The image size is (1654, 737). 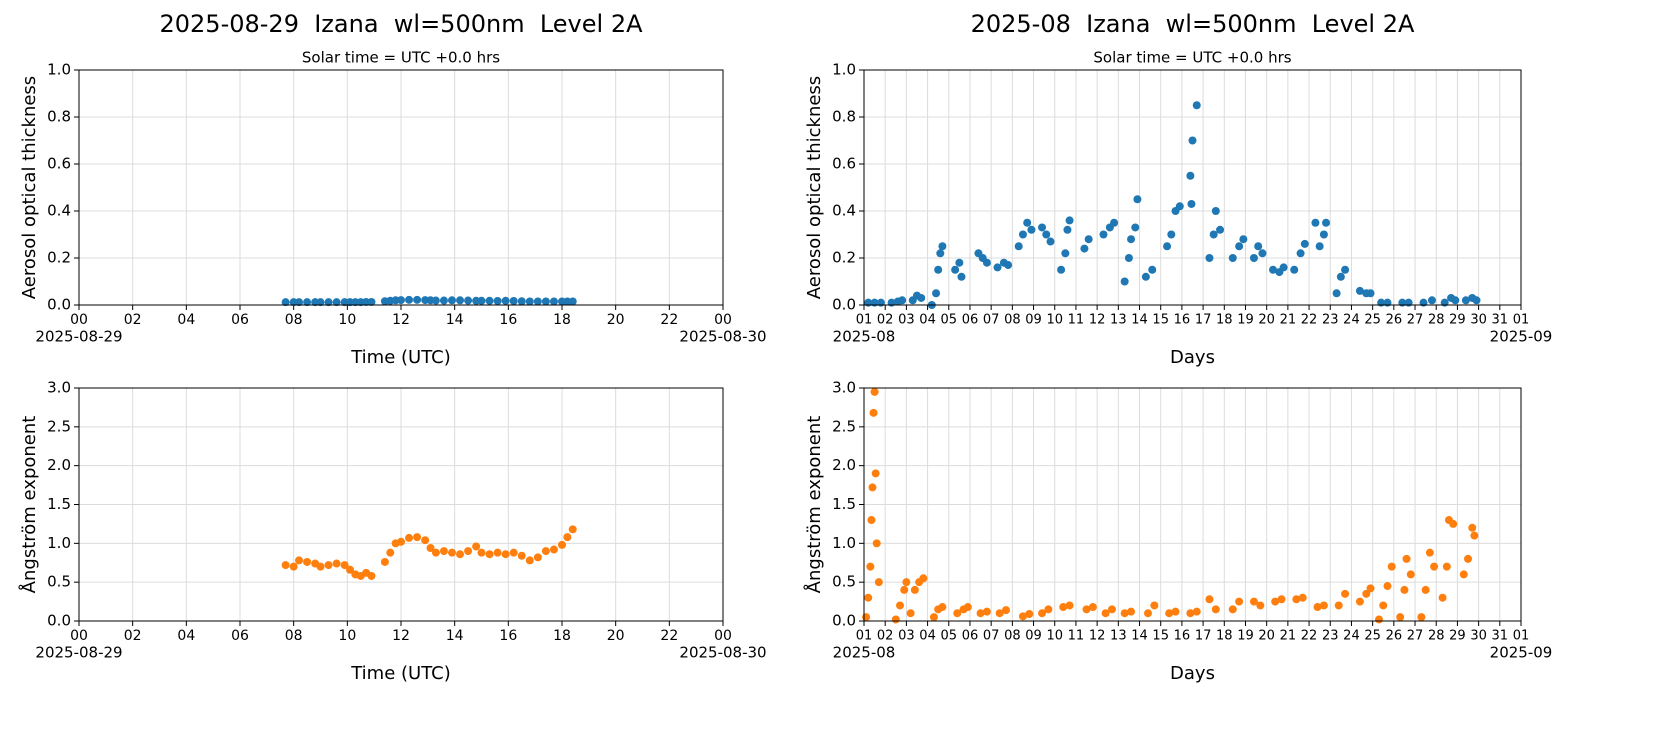 I want to click on y-tick-label: 0.2, so click(x=844, y=258).